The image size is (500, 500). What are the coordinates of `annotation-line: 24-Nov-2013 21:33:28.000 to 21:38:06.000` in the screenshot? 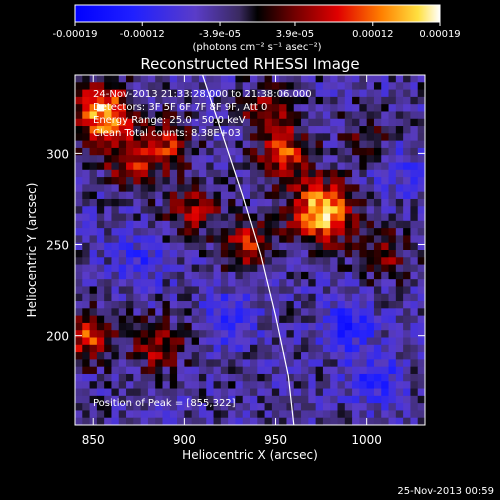 It's located at (202, 94).